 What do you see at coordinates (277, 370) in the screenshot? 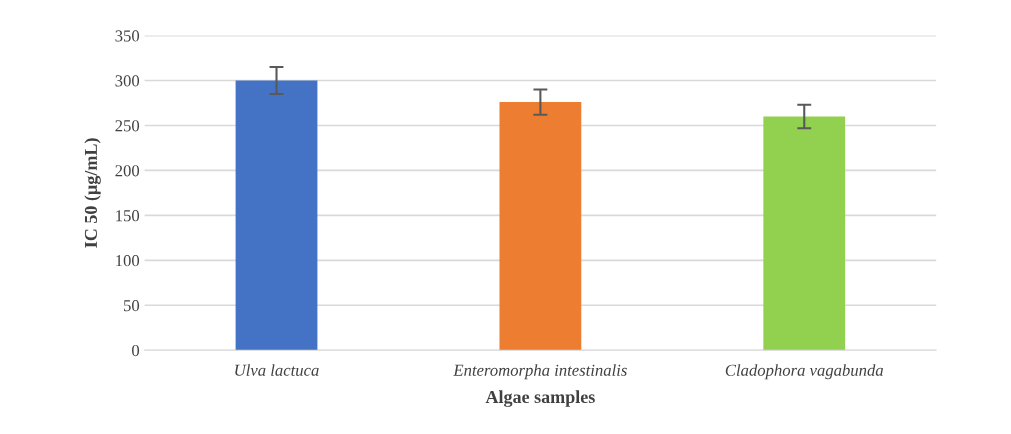
I see `x-tick-label: Ulva lactuca` at bounding box center [277, 370].